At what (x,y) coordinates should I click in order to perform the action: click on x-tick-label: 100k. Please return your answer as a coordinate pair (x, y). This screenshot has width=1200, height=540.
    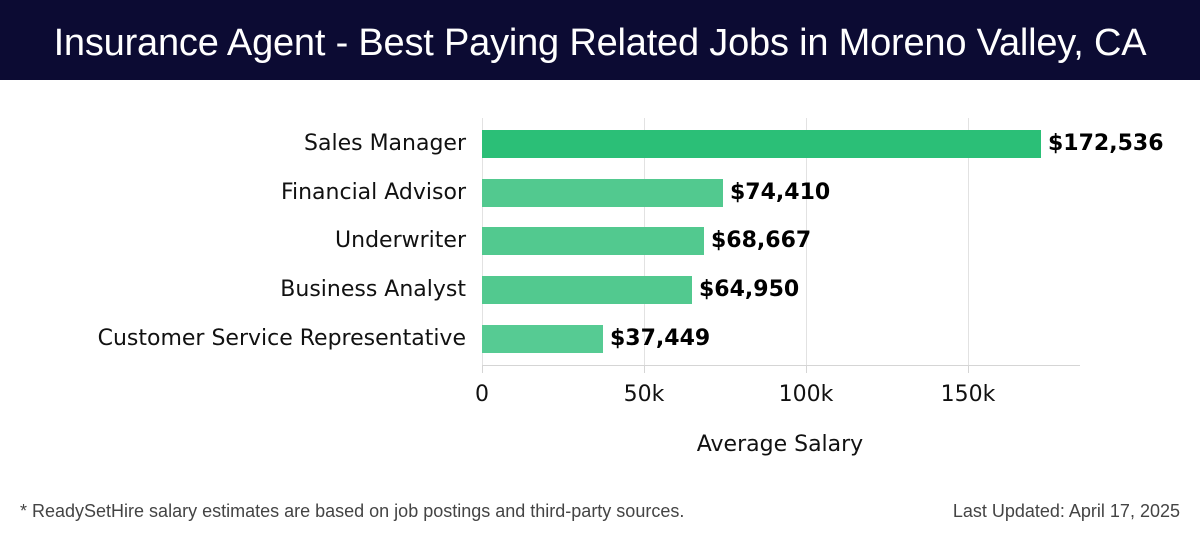
    Looking at the image, I should click on (806, 394).